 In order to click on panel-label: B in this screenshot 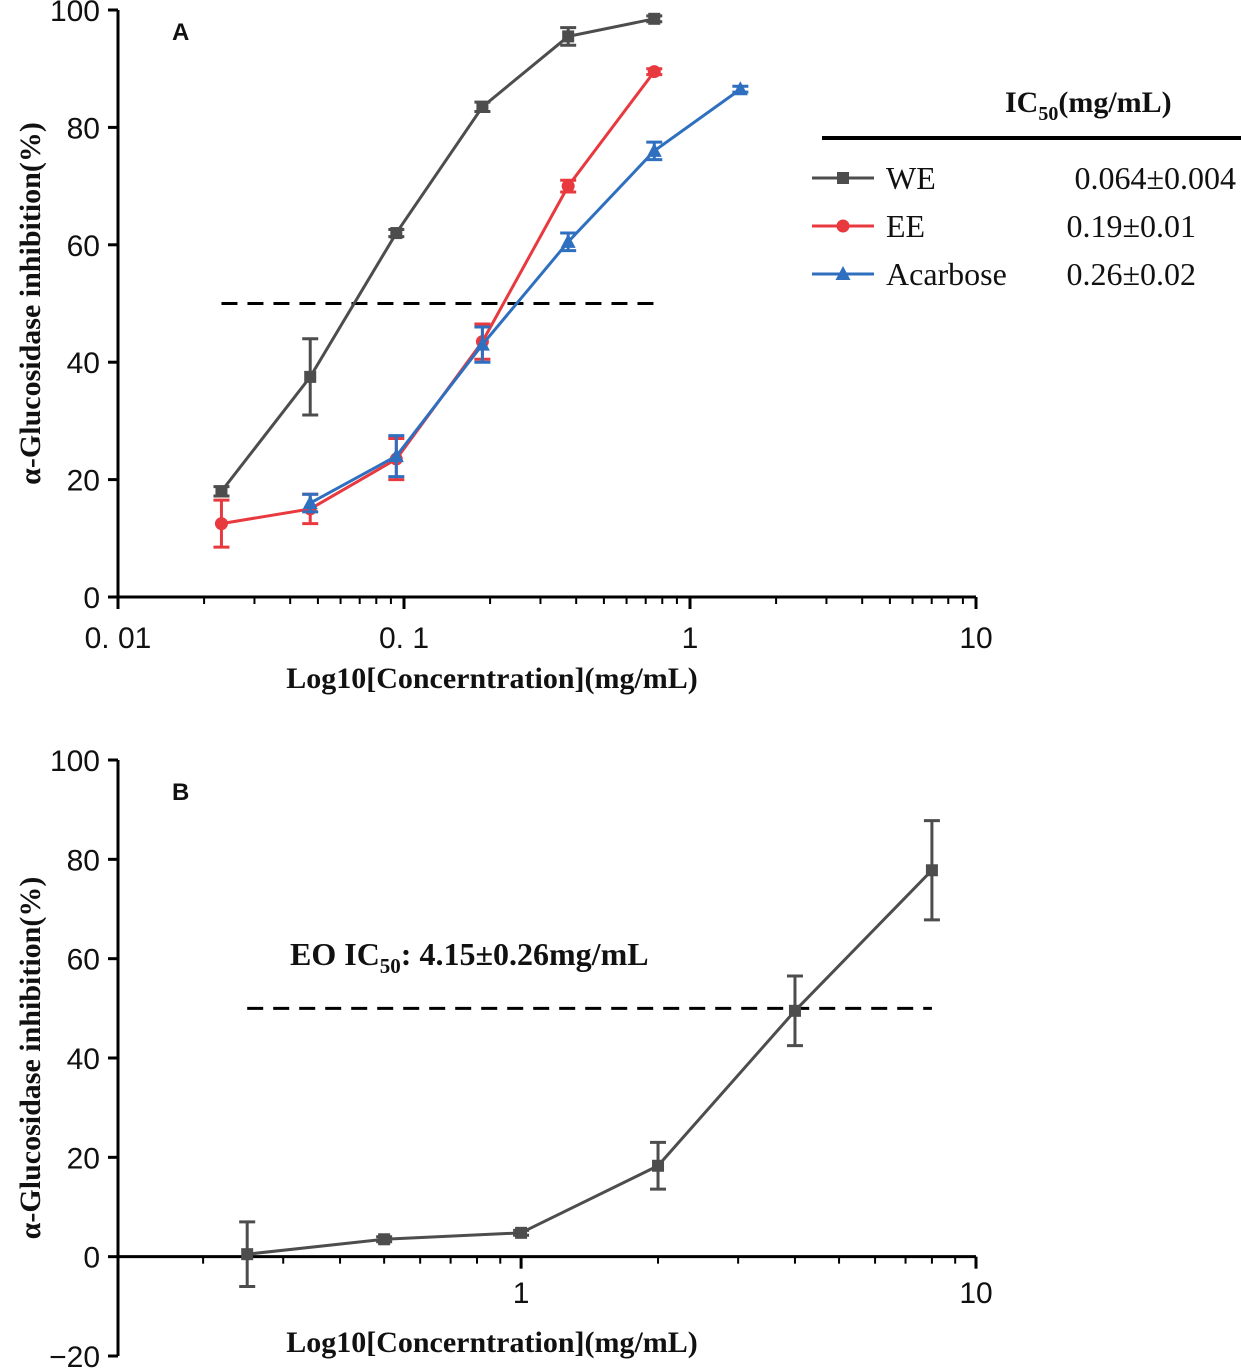, I will do `click(180, 792)`.